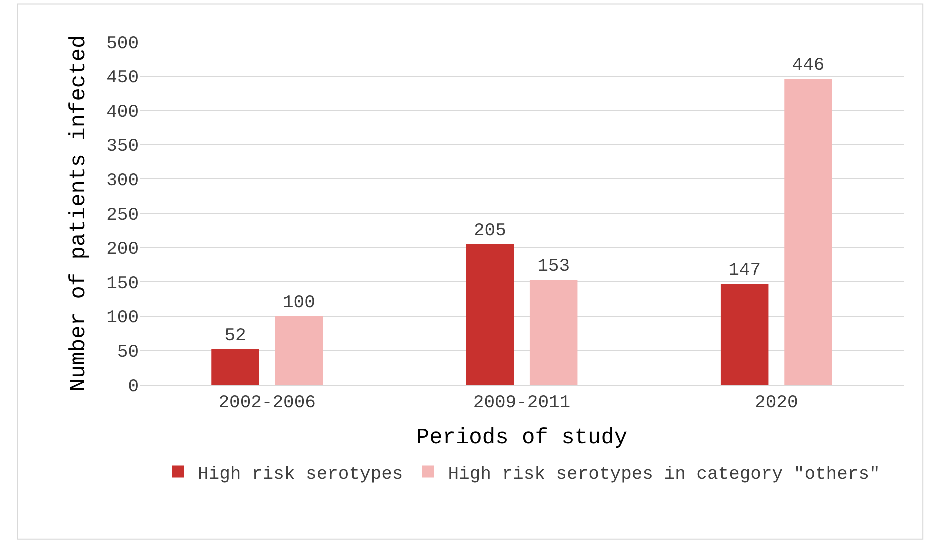 This screenshot has width=929, height=542. Describe the element at coordinates (122, 44) in the screenshot. I see `y-tick-label: 500` at that location.